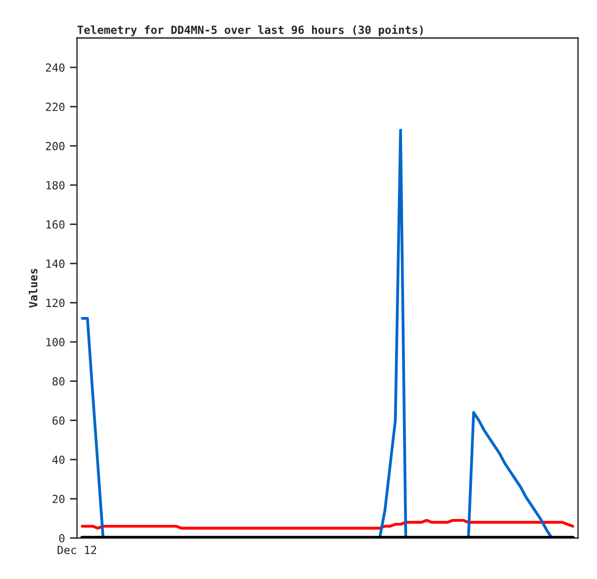 Image resolution: width=597 pixels, height=579 pixels. I want to click on y-tick-label: 160, so click(55, 224).